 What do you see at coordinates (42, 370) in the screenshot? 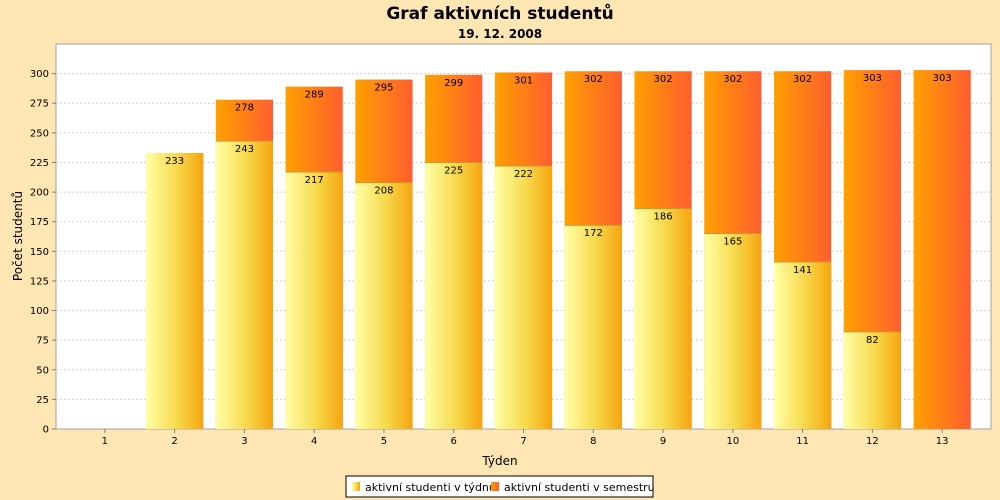
I see `y-tick-label: 50` at bounding box center [42, 370].